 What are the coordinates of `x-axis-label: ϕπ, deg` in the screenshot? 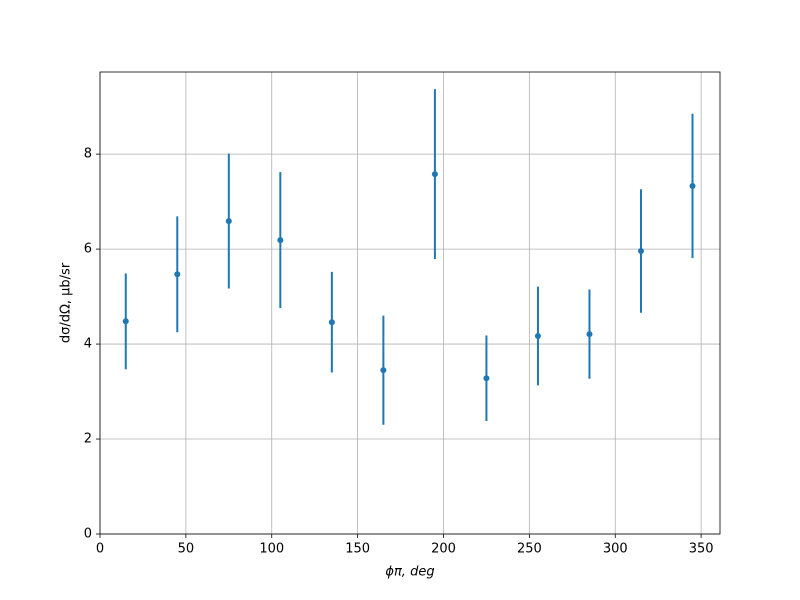 It's located at (409, 572).